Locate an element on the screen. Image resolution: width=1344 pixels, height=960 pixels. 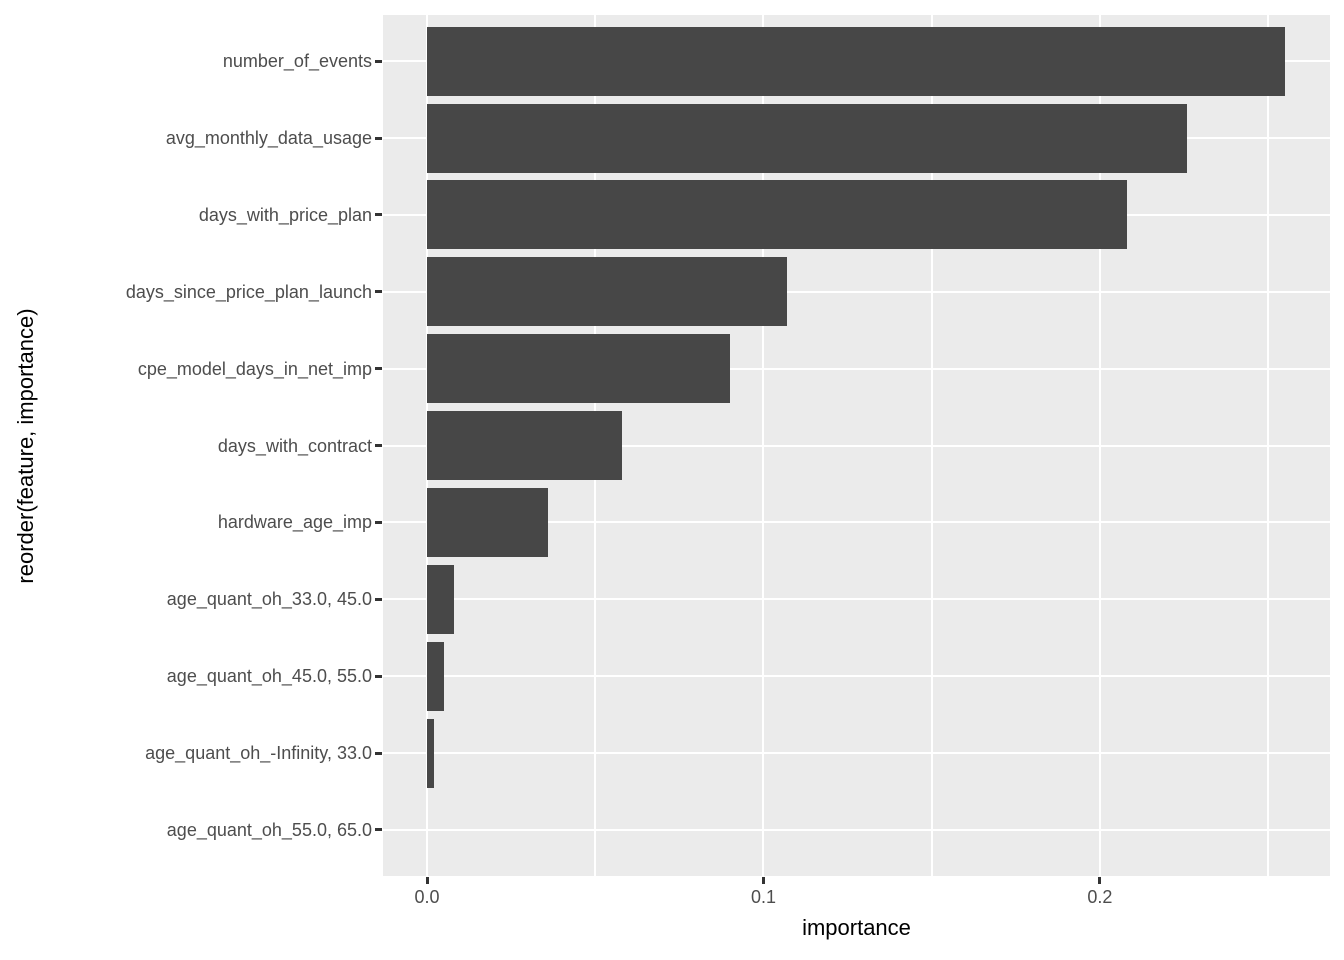
x-axis-title: importance is located at coordinates (856, 927).